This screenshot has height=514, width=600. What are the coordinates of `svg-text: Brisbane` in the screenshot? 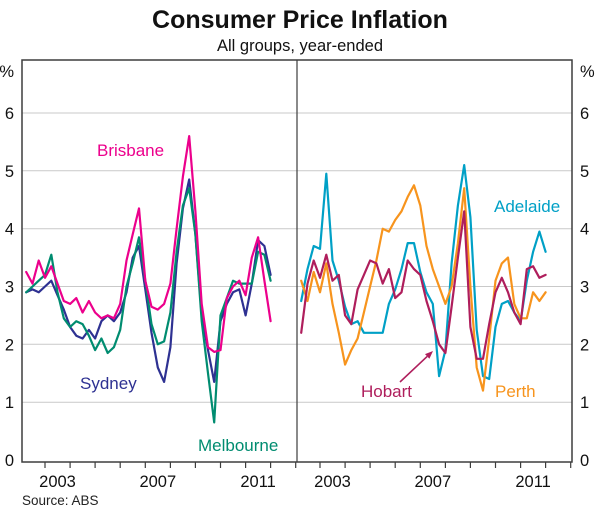 It's located at (130, 150).